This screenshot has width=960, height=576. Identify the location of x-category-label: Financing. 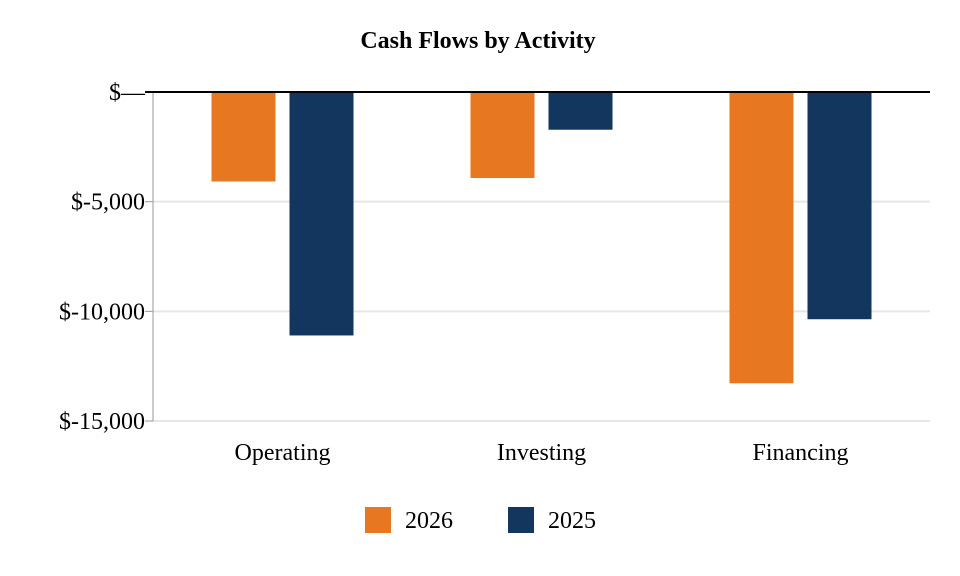
(801, 453).